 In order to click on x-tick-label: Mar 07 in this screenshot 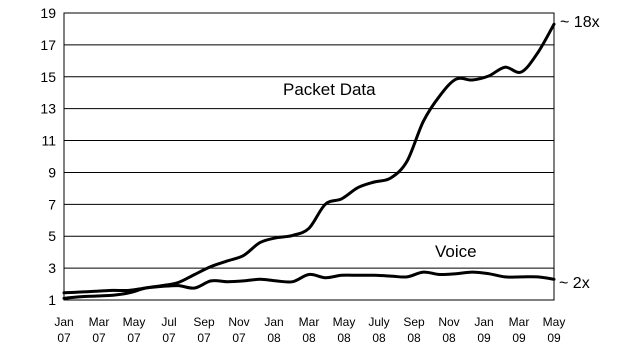, I will do `click(99, 330)`.